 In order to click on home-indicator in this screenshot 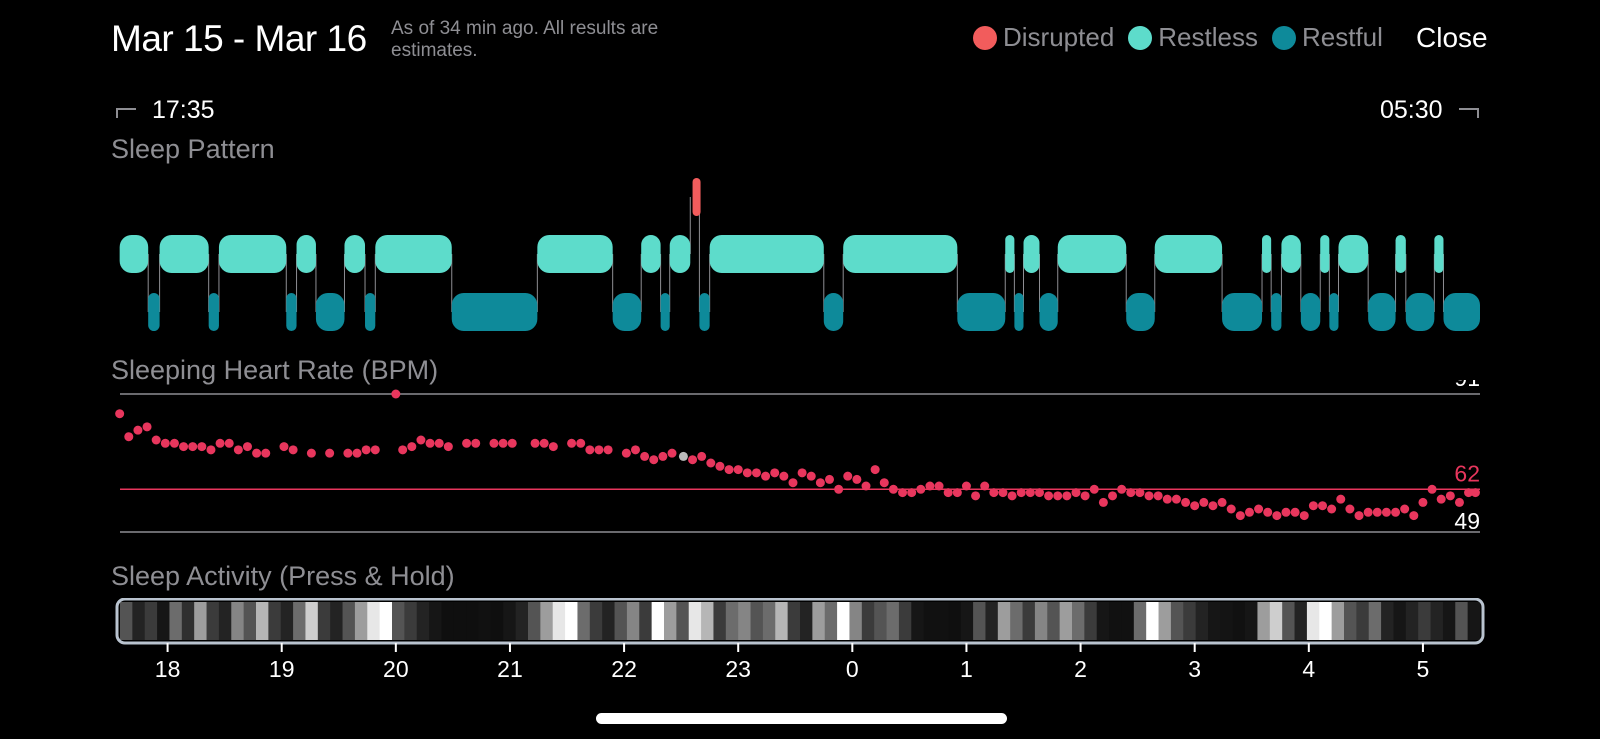, I will do `click(801, 718)`.